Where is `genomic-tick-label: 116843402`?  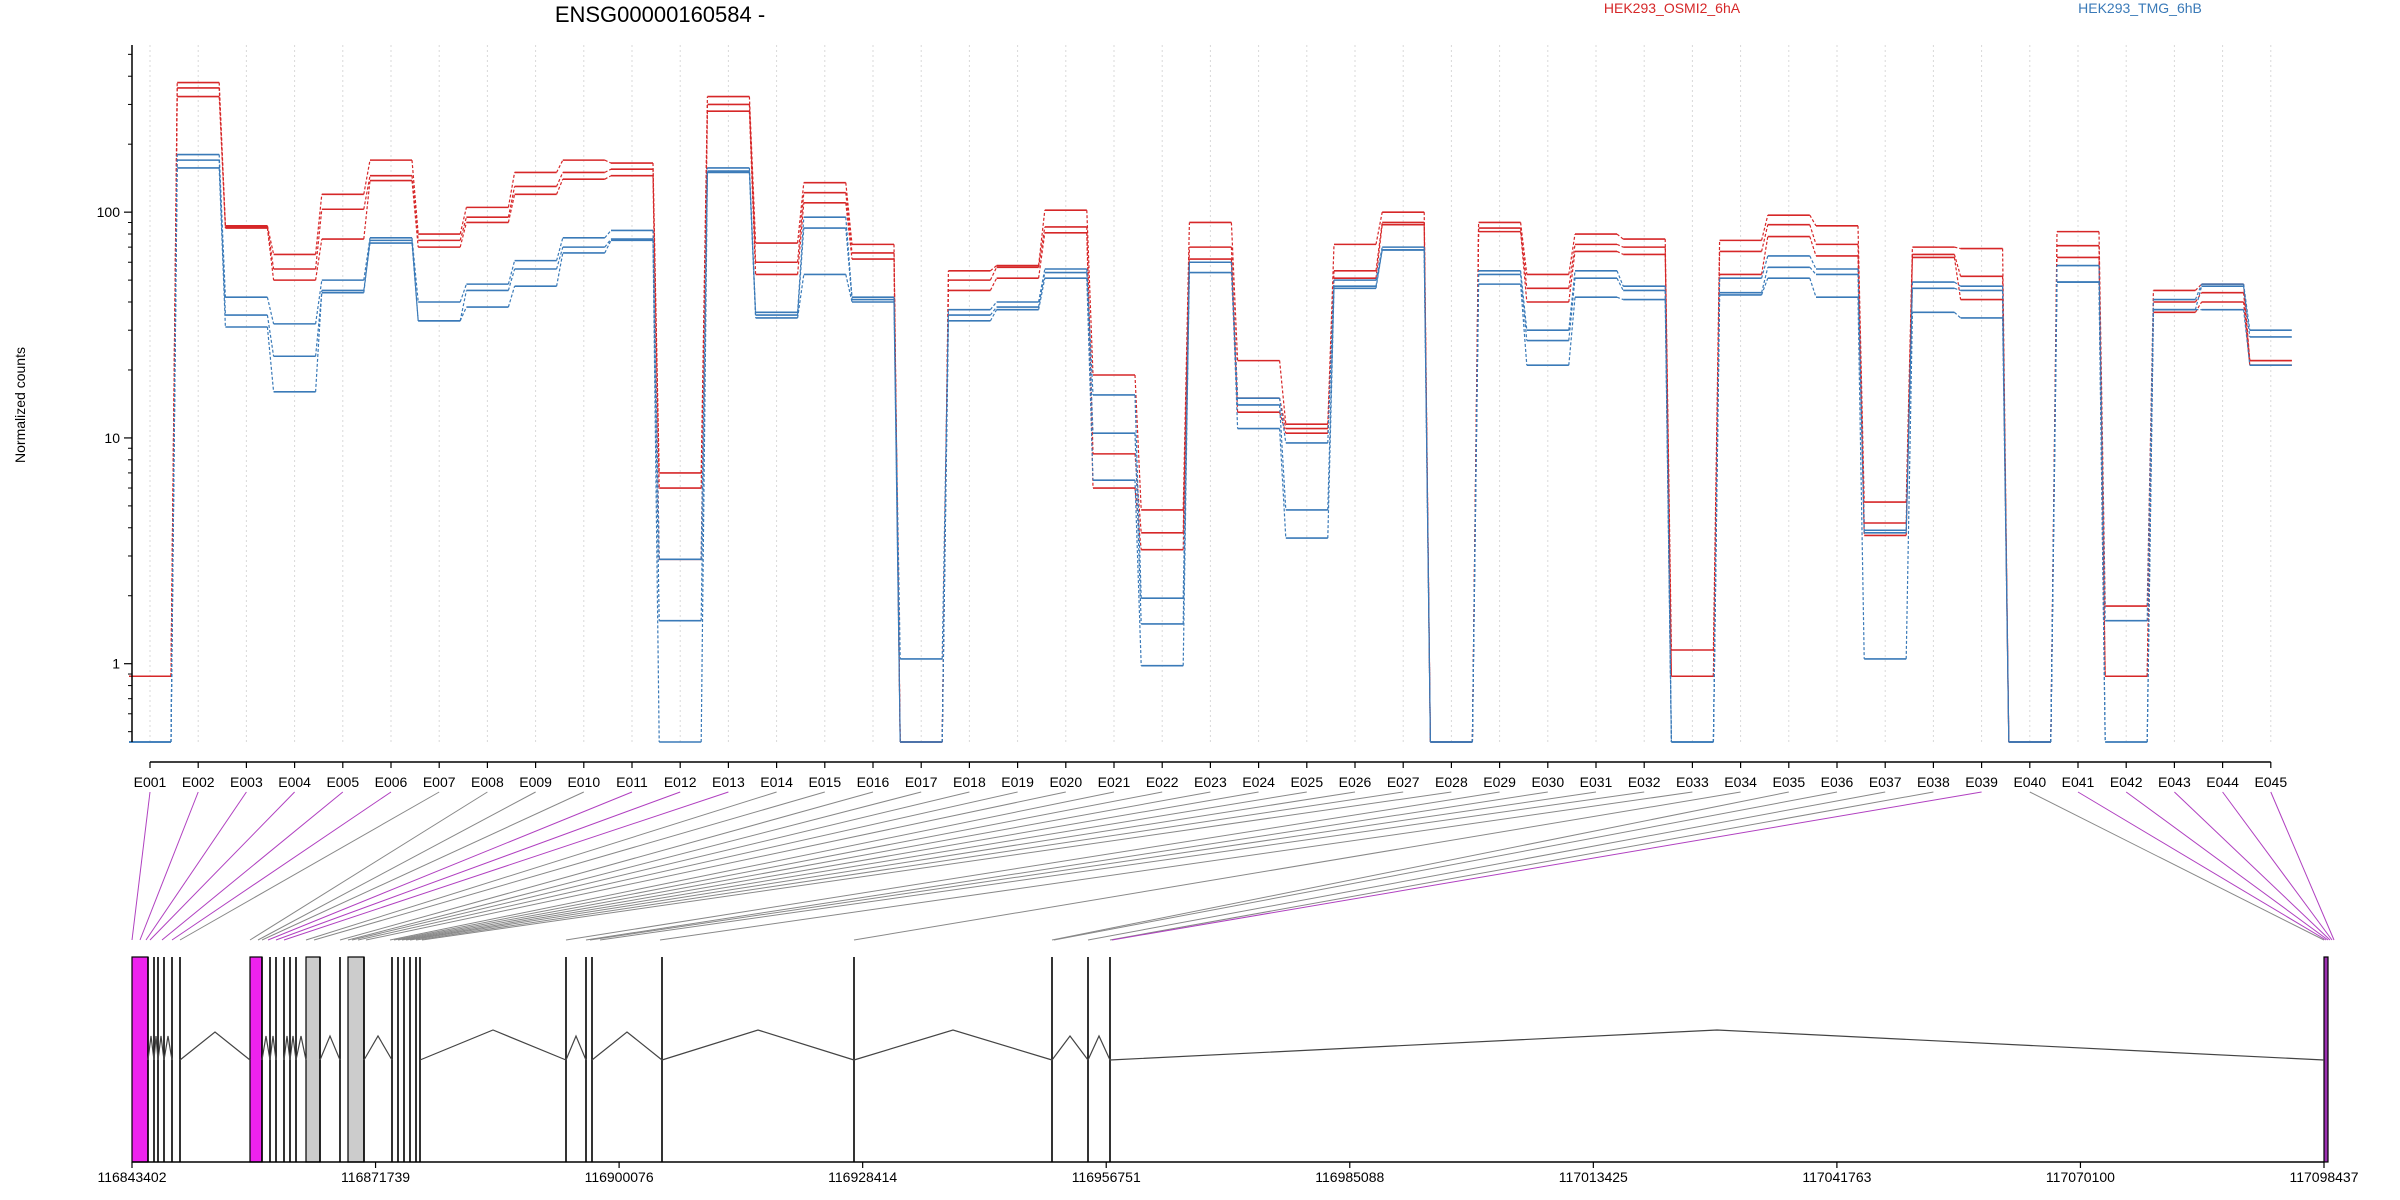
genomic-tick-label: 116843402 is located at coordinates (131, 1177).